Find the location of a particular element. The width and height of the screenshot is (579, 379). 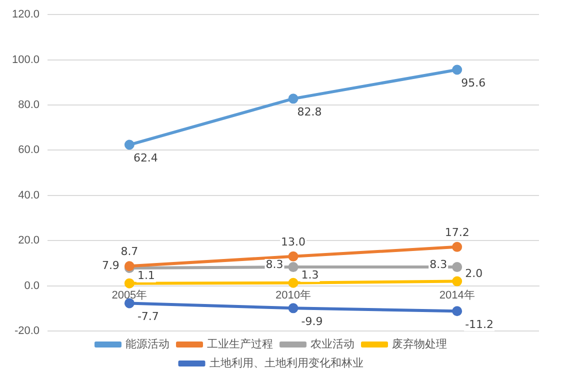

y-tick-label: 100.0 is located at coordinates (26, 60).